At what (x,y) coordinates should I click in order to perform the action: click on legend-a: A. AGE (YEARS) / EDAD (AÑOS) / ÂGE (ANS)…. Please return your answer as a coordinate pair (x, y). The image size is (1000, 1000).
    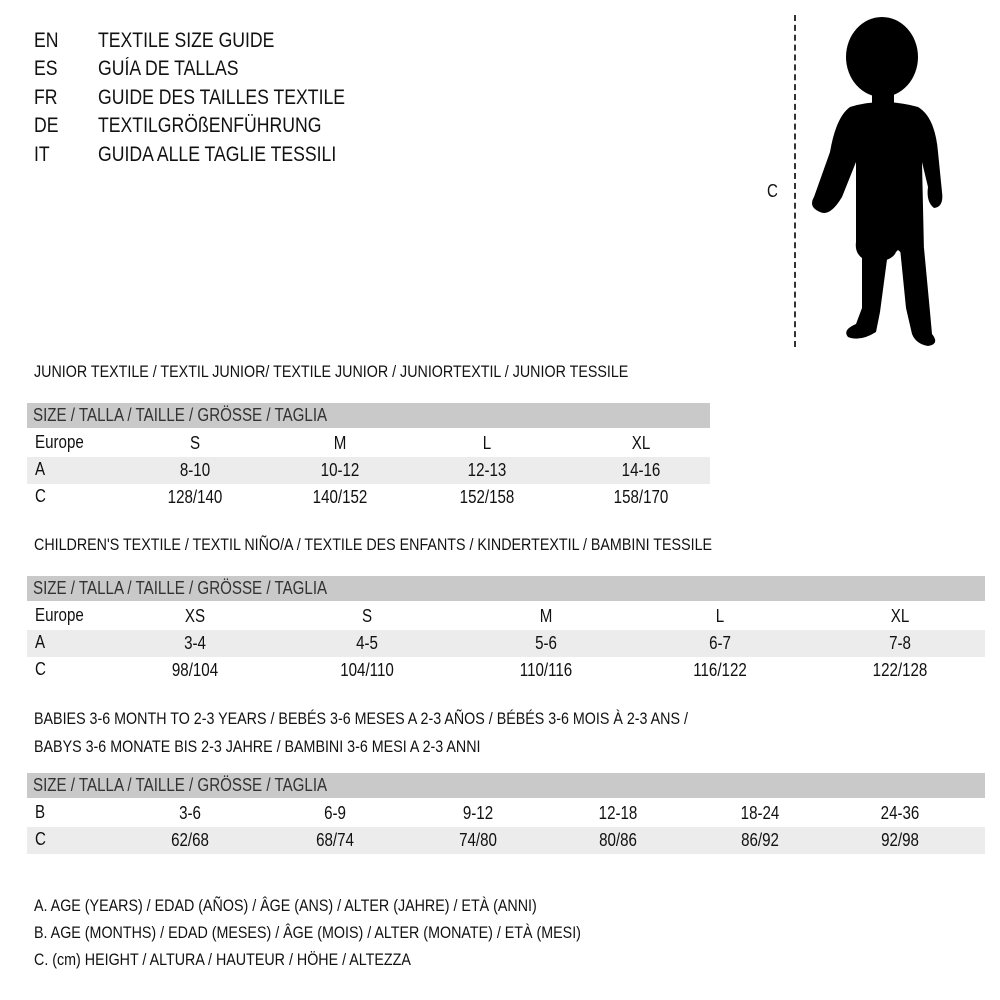
    Looking at the image, I should click on (285, 905).